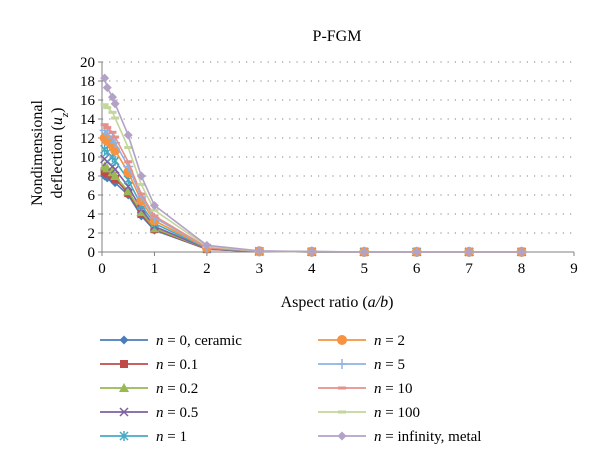  I want to click on x-tick-label-0: 0, so click(102, 269).